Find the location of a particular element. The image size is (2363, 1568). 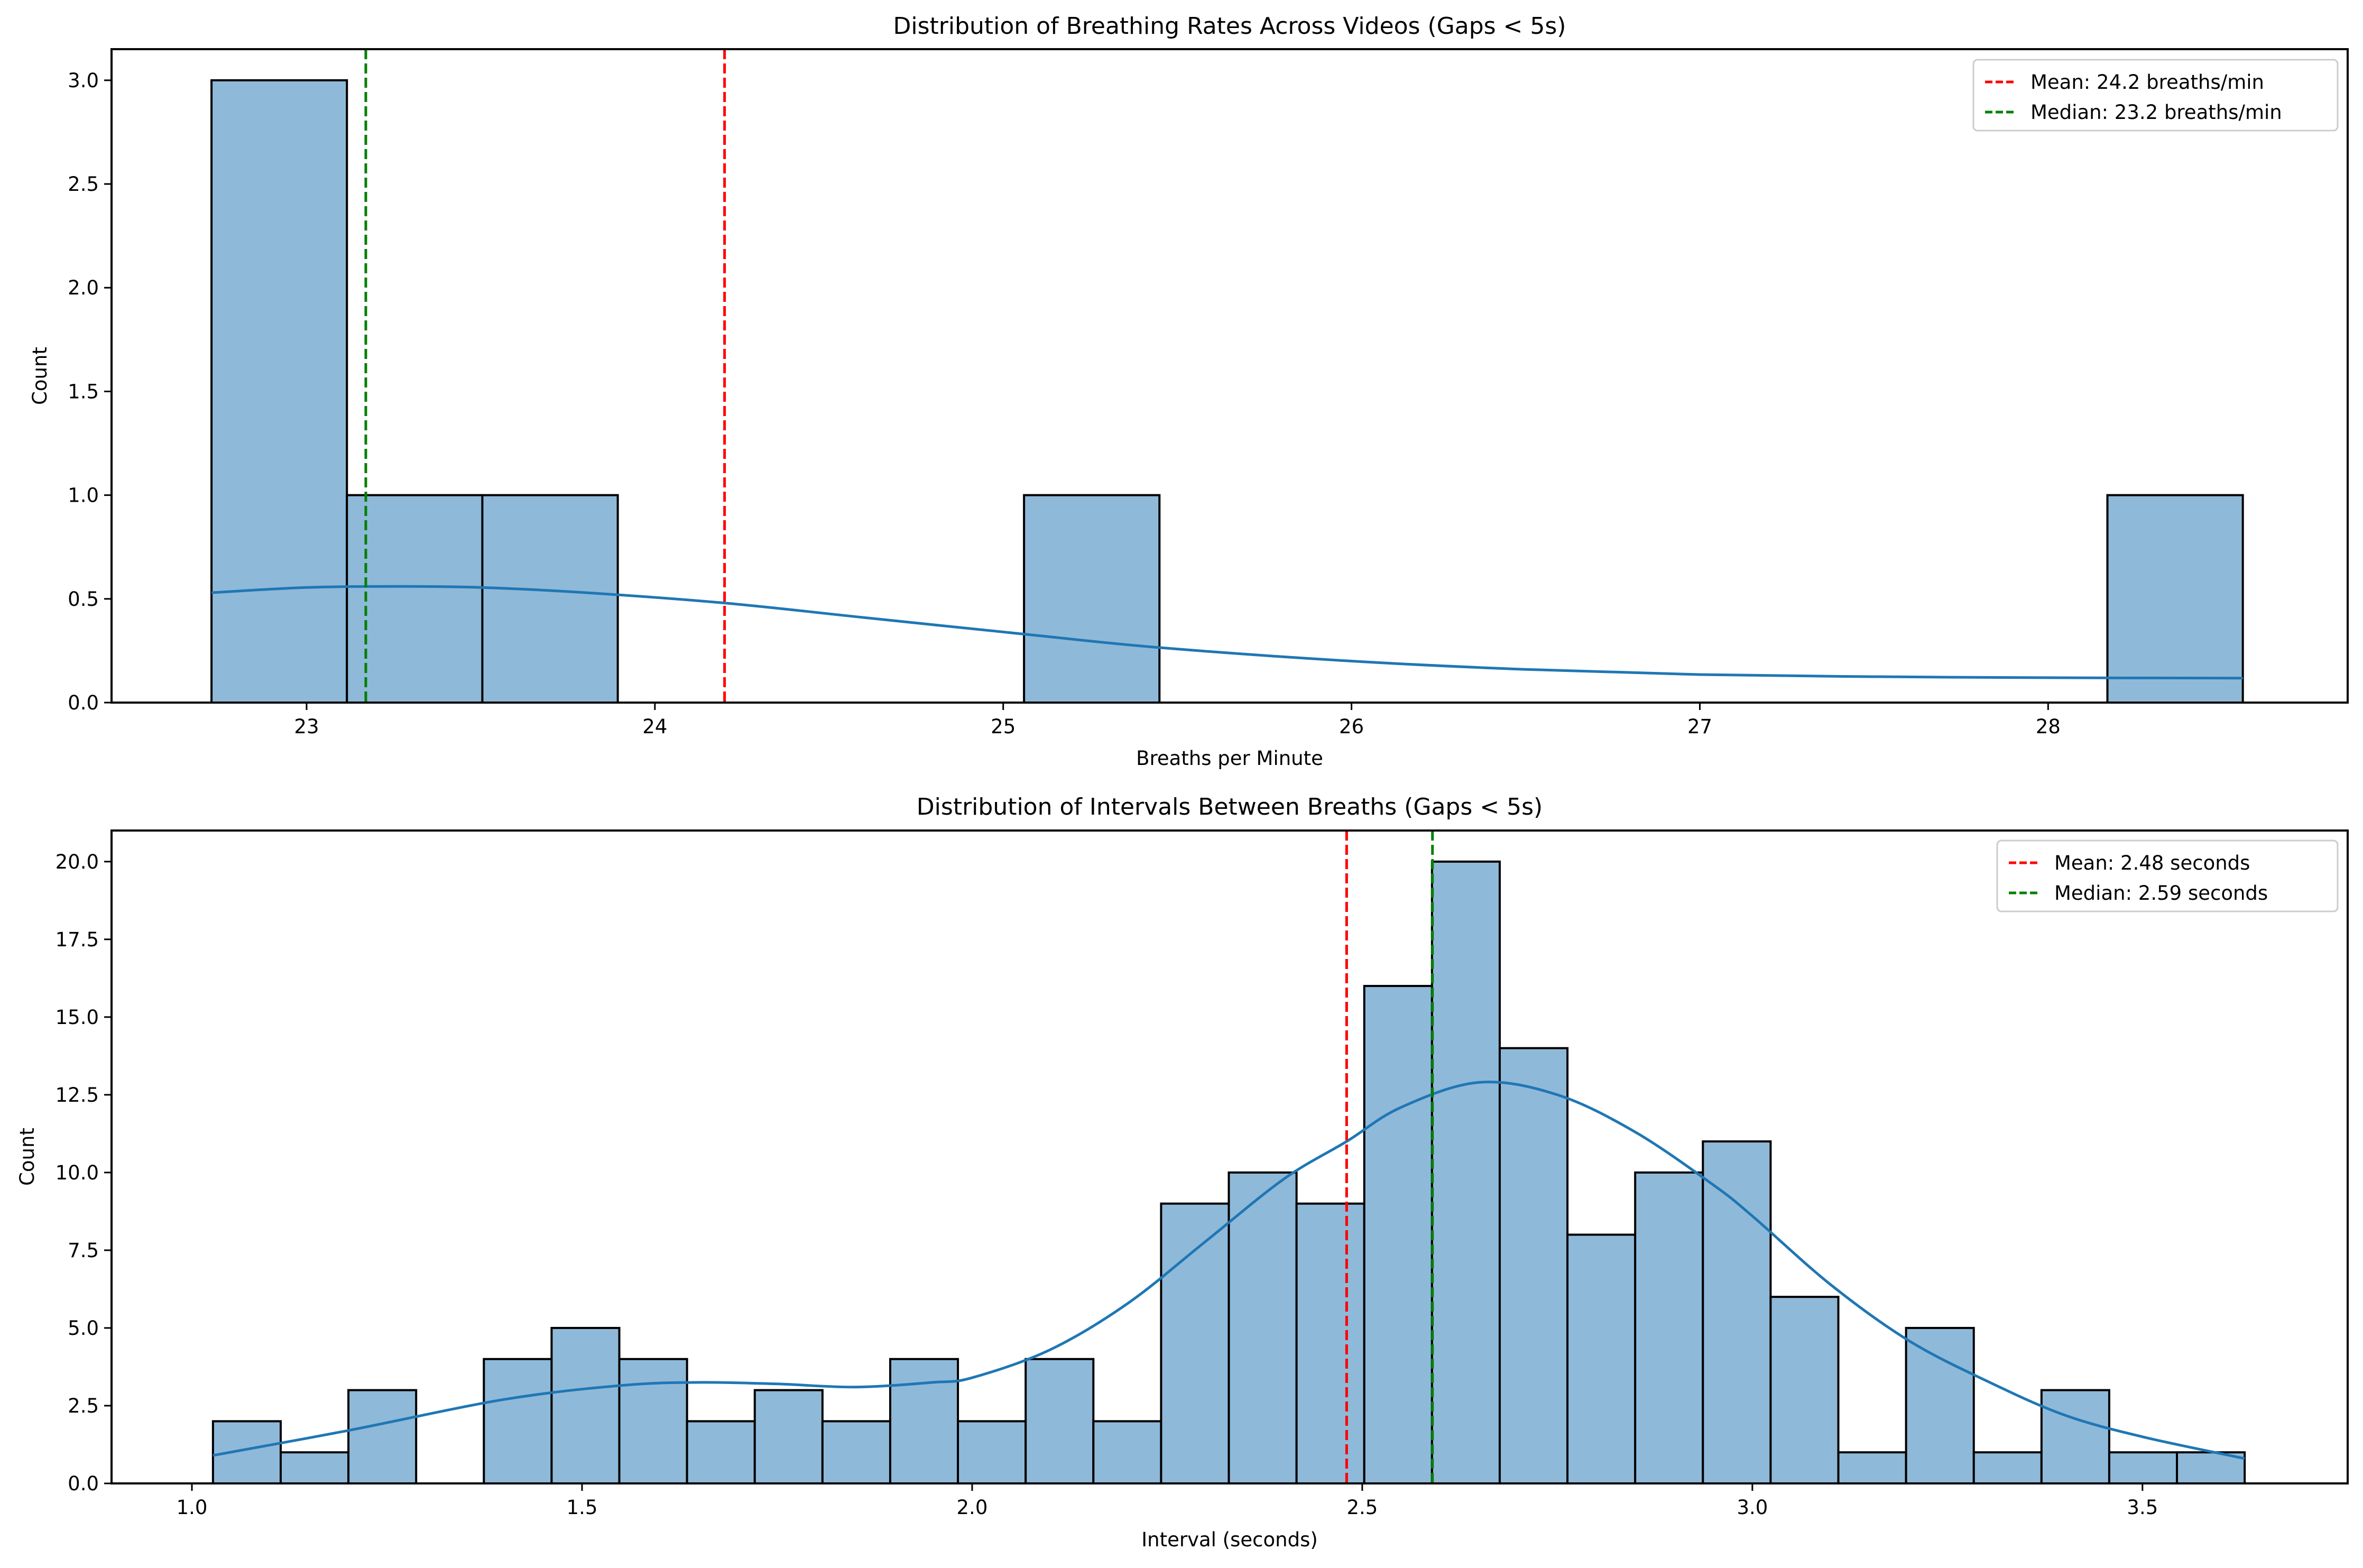

y-tick-label: 5.0 is located at coordinates (83, 1328).